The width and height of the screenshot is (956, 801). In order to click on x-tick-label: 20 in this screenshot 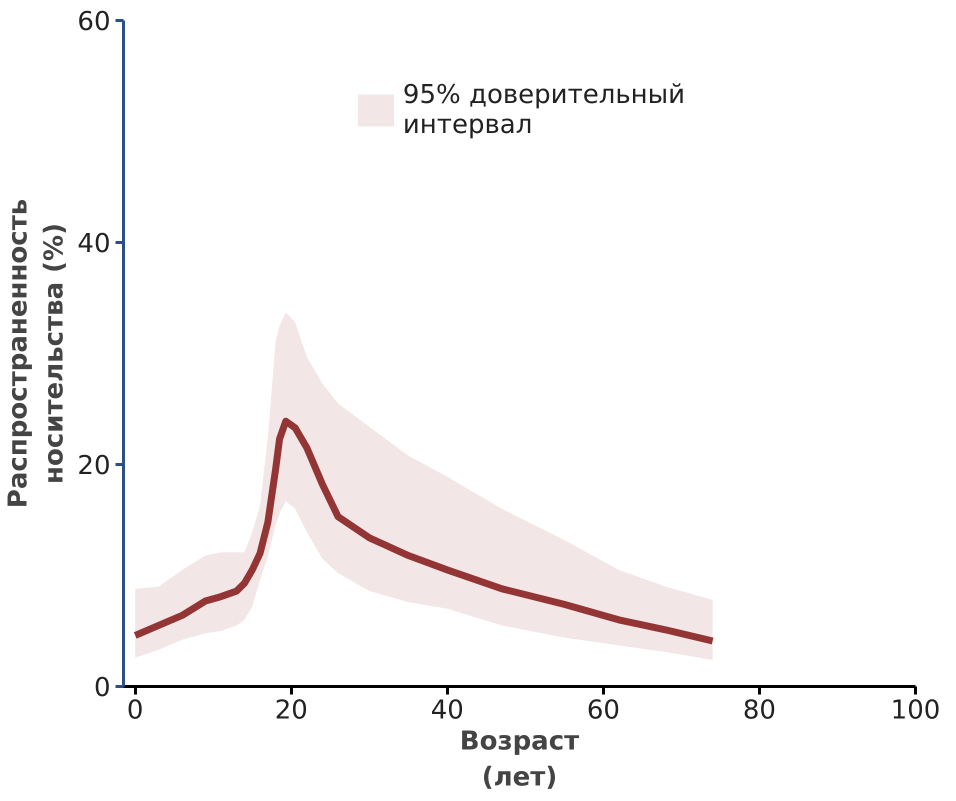, I will do `click(291, 711)`.